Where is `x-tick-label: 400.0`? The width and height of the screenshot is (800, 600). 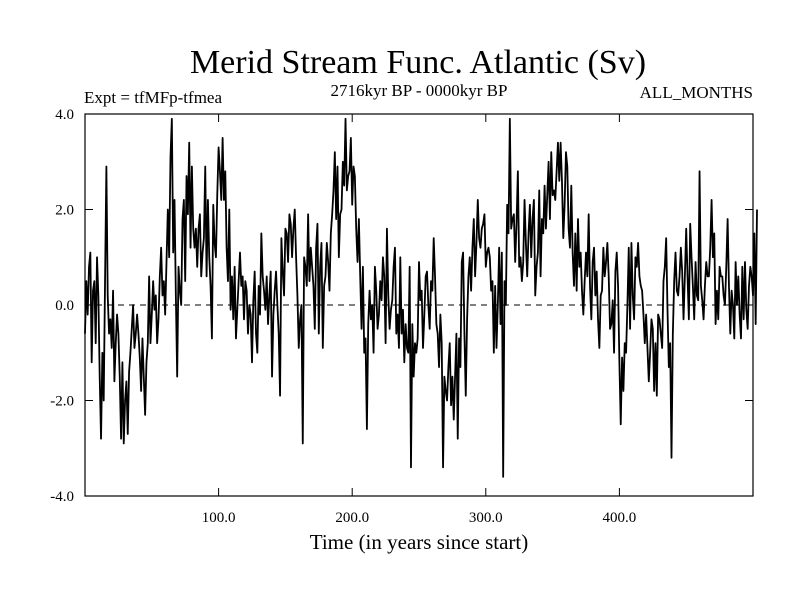 x-tick-label: 400.0 is located at coordinates (620, 518).